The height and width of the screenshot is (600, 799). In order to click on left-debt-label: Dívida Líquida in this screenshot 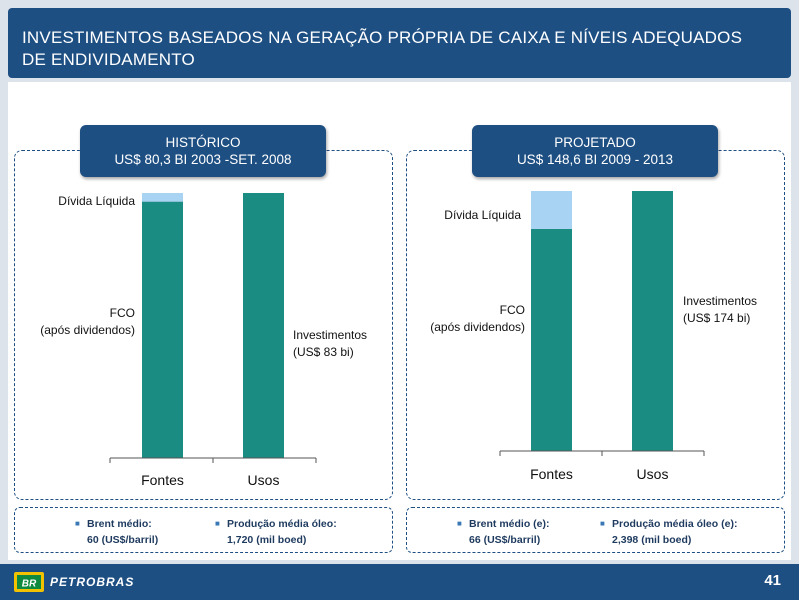, I will do `click(96, 201)`.